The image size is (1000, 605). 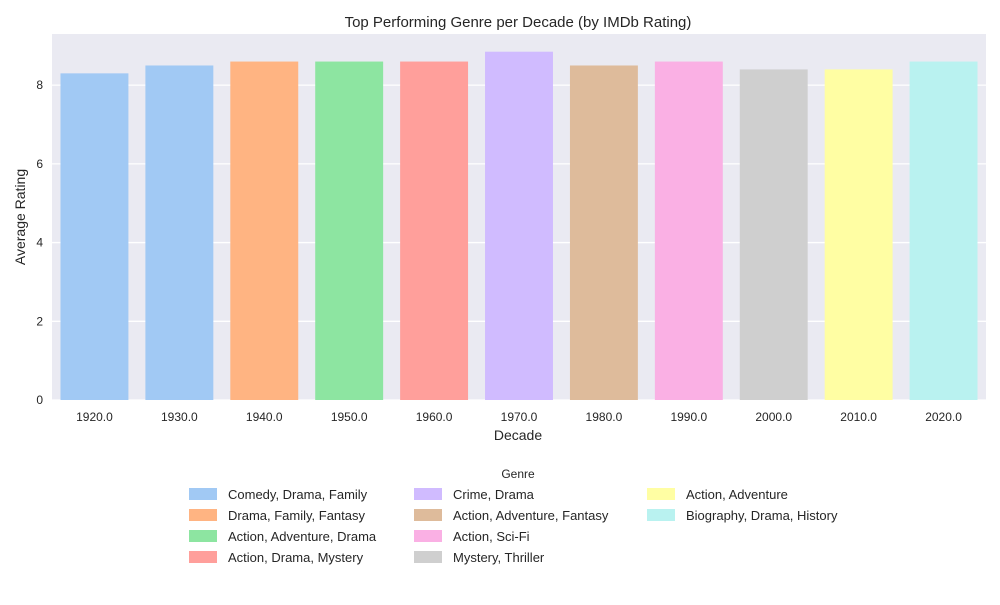 I want to click on x-tick-label: 1950.0, so click(x=349, y=417).